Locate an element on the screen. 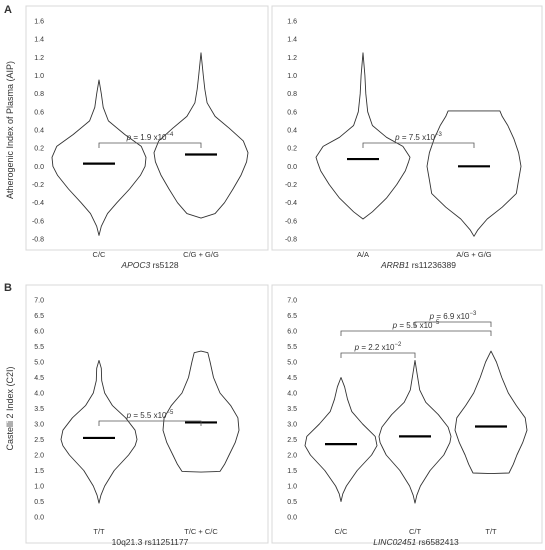 The width and height of the screenshot is (545, 550). y-axis-title: Atherogenic Index of Plasma (AIP) is located at coordinates (10, 130).